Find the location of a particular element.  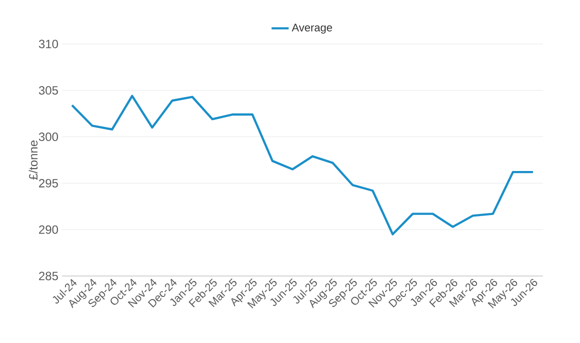

y-tick-label: 300 is located at coordinates (48, 137).